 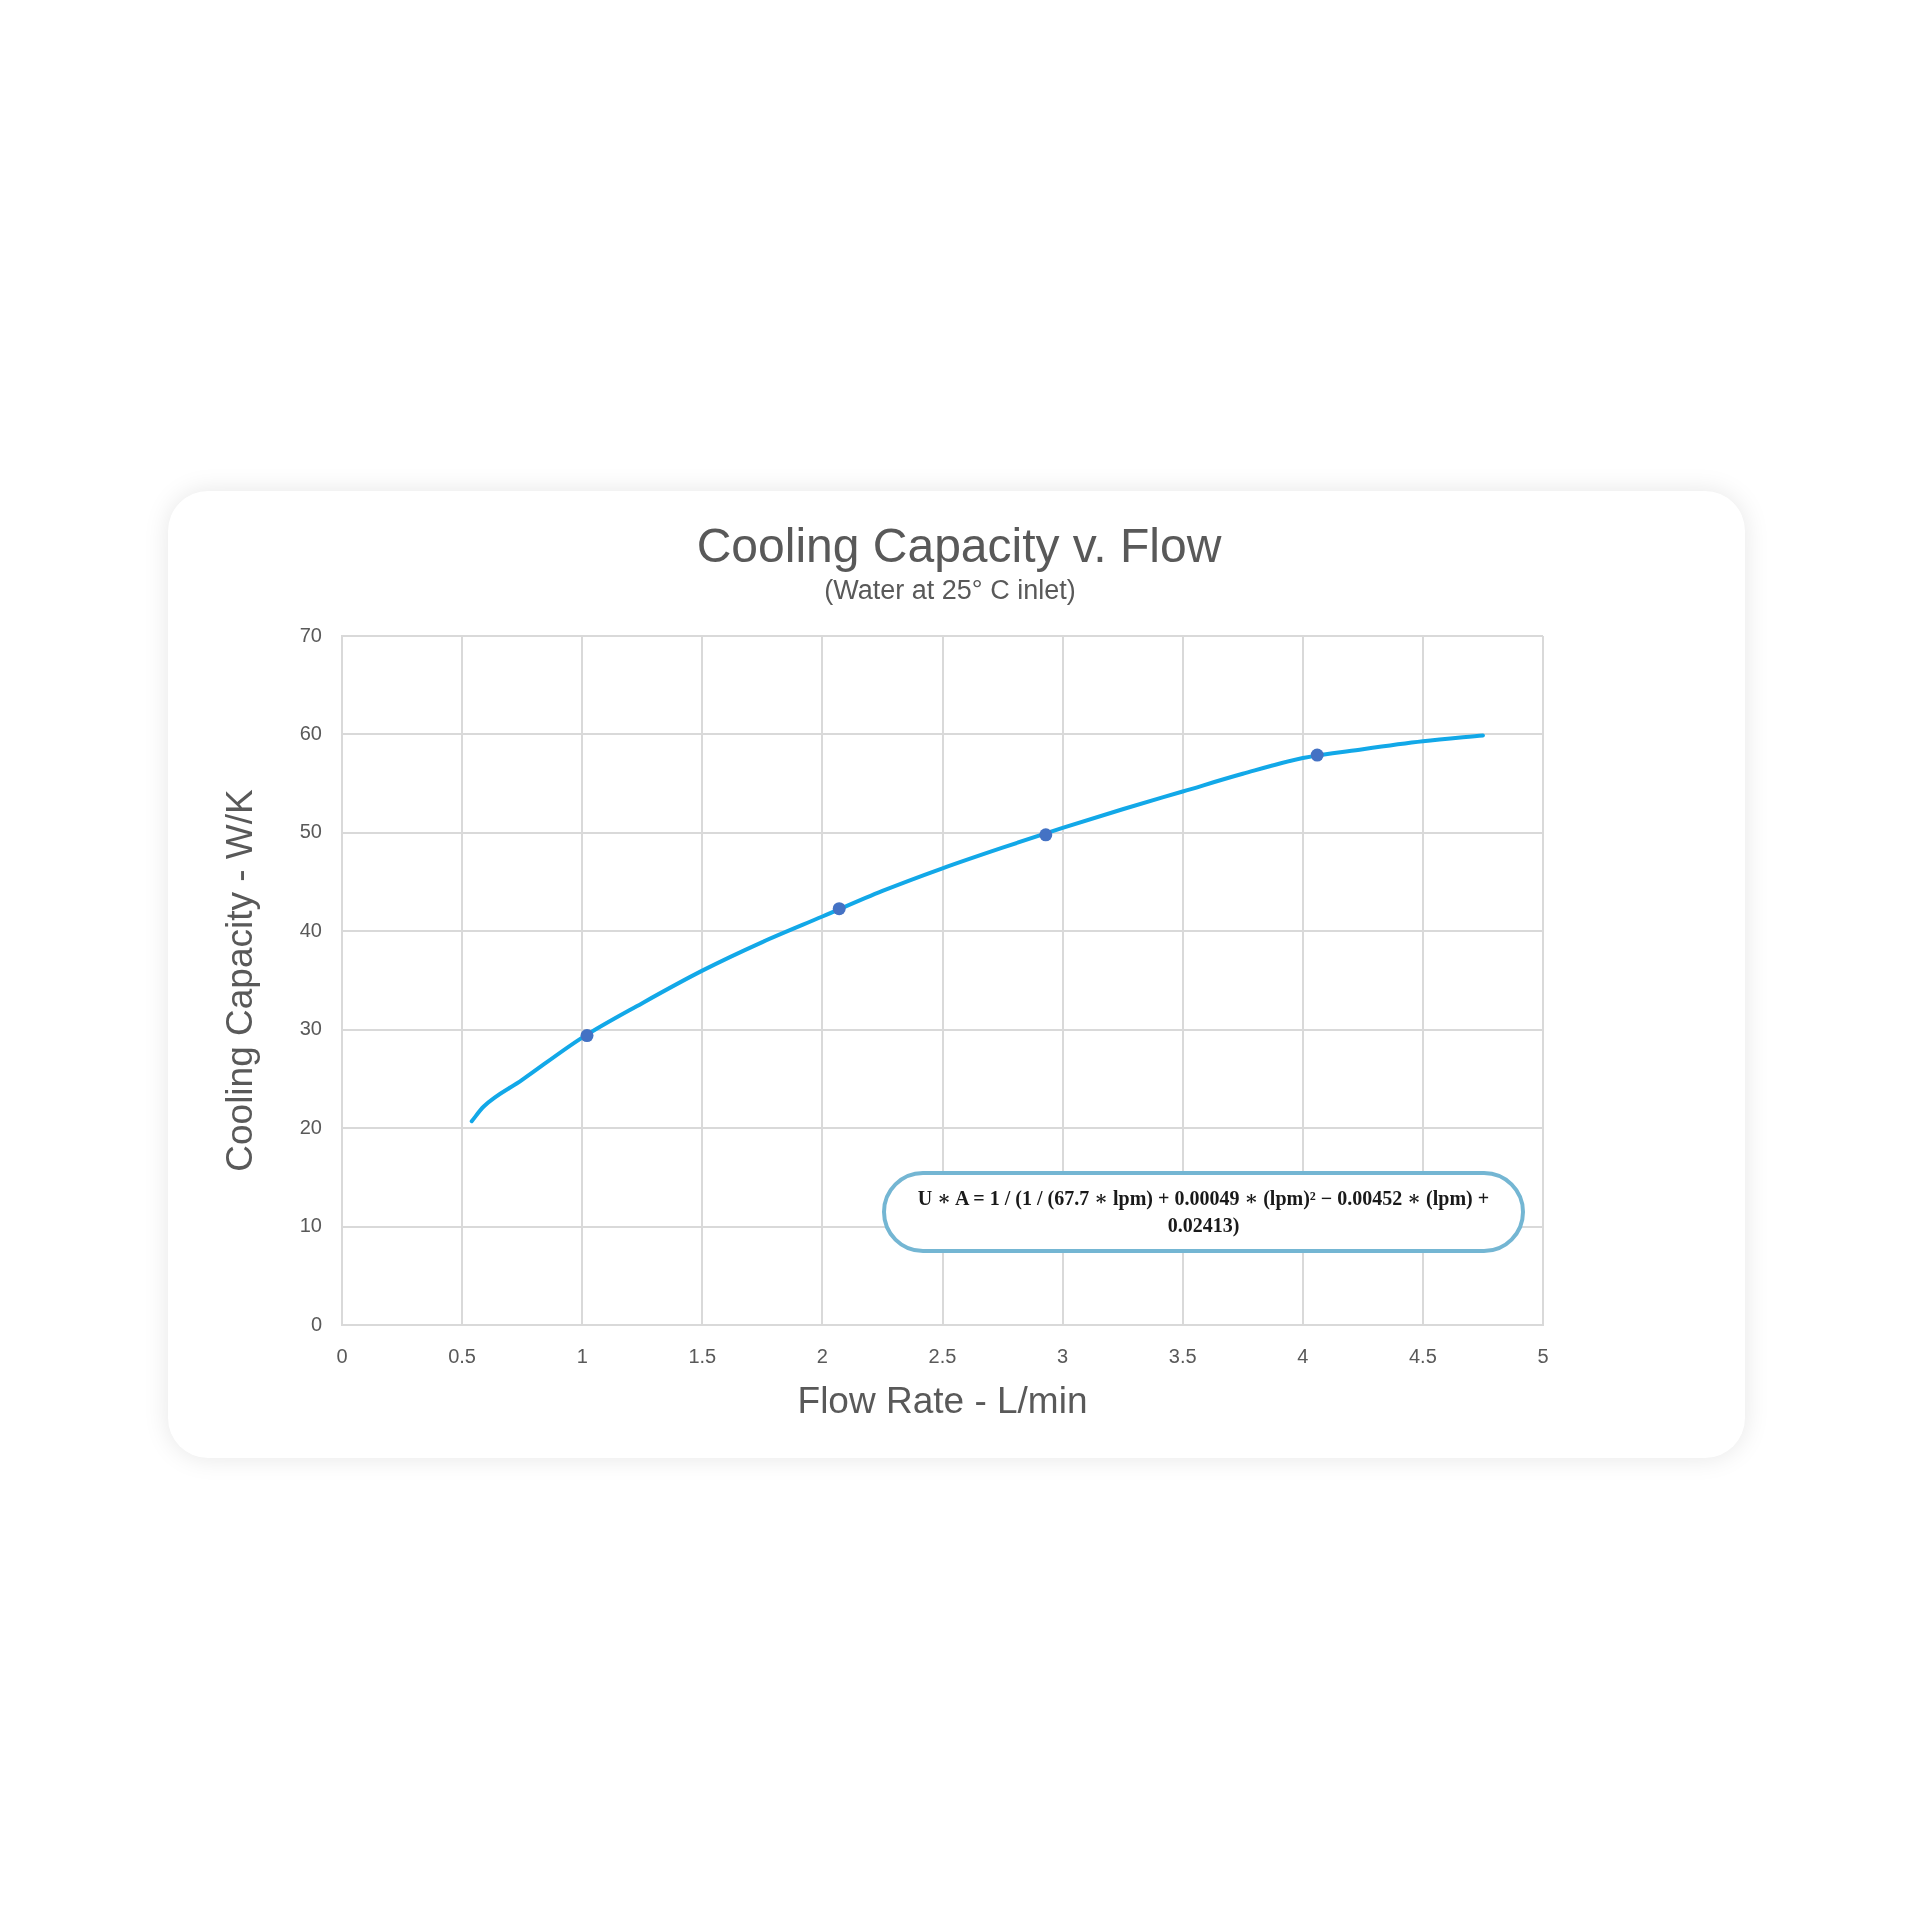 What do you see at coordinates (959, 546) in the screenshot?
I see `chart-title: Cooling Capacity v. Flow` at bounding box center [959, 546].